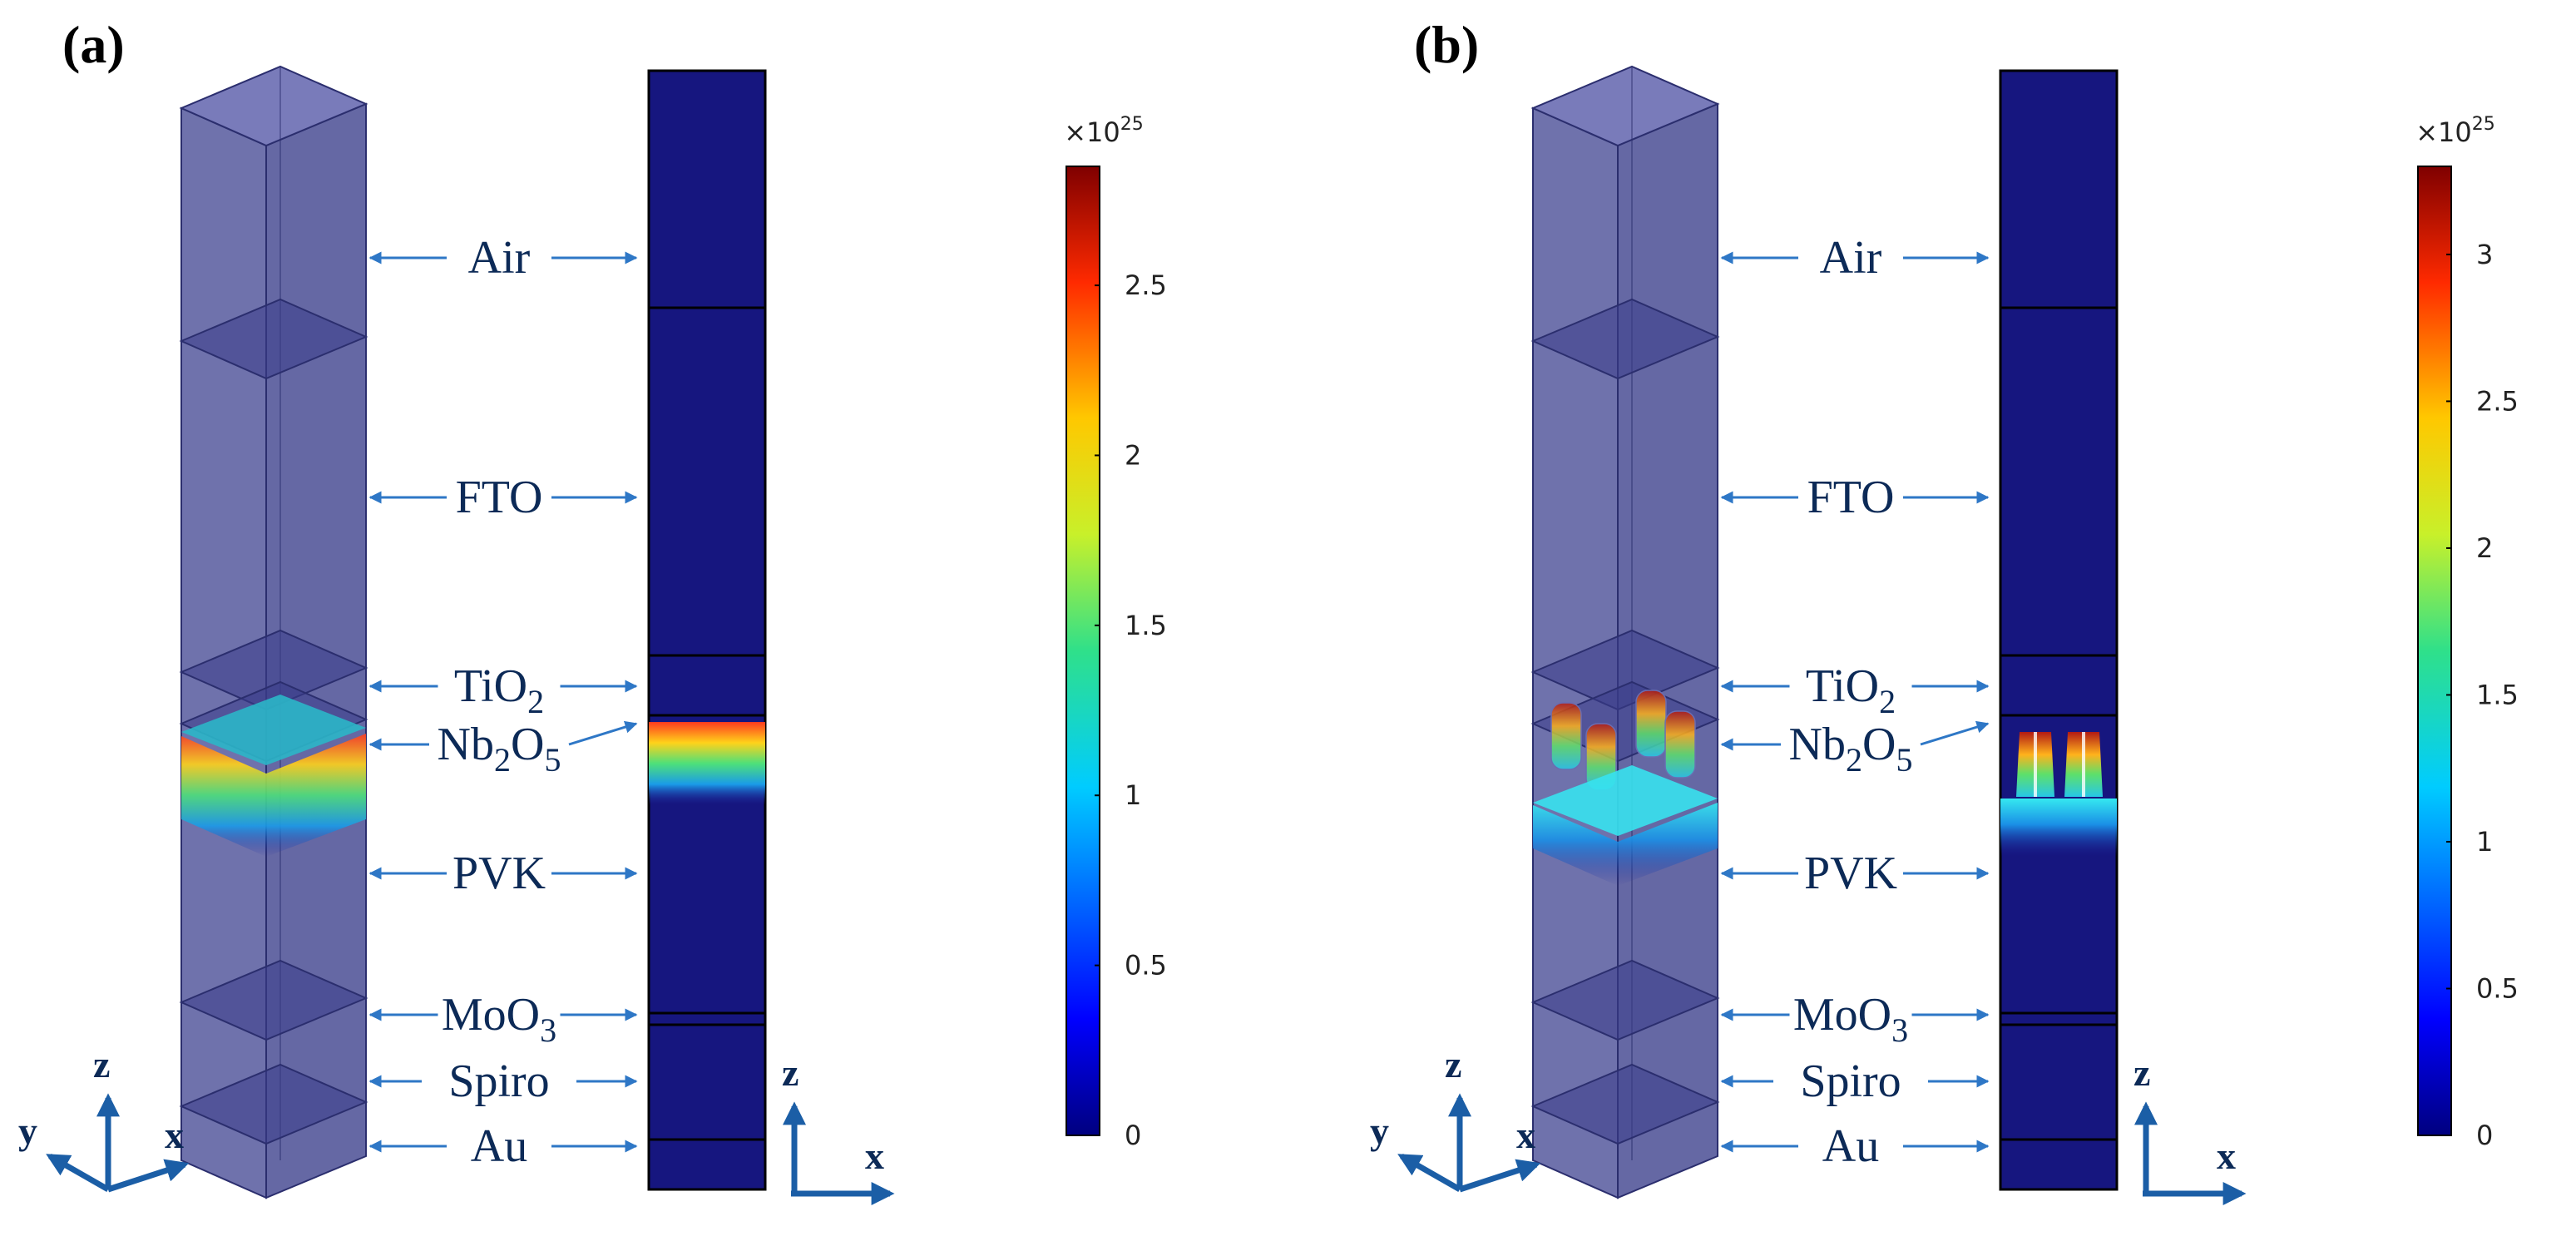  I want to click on colorbar-tick-label: 3, so click(2484, 255).